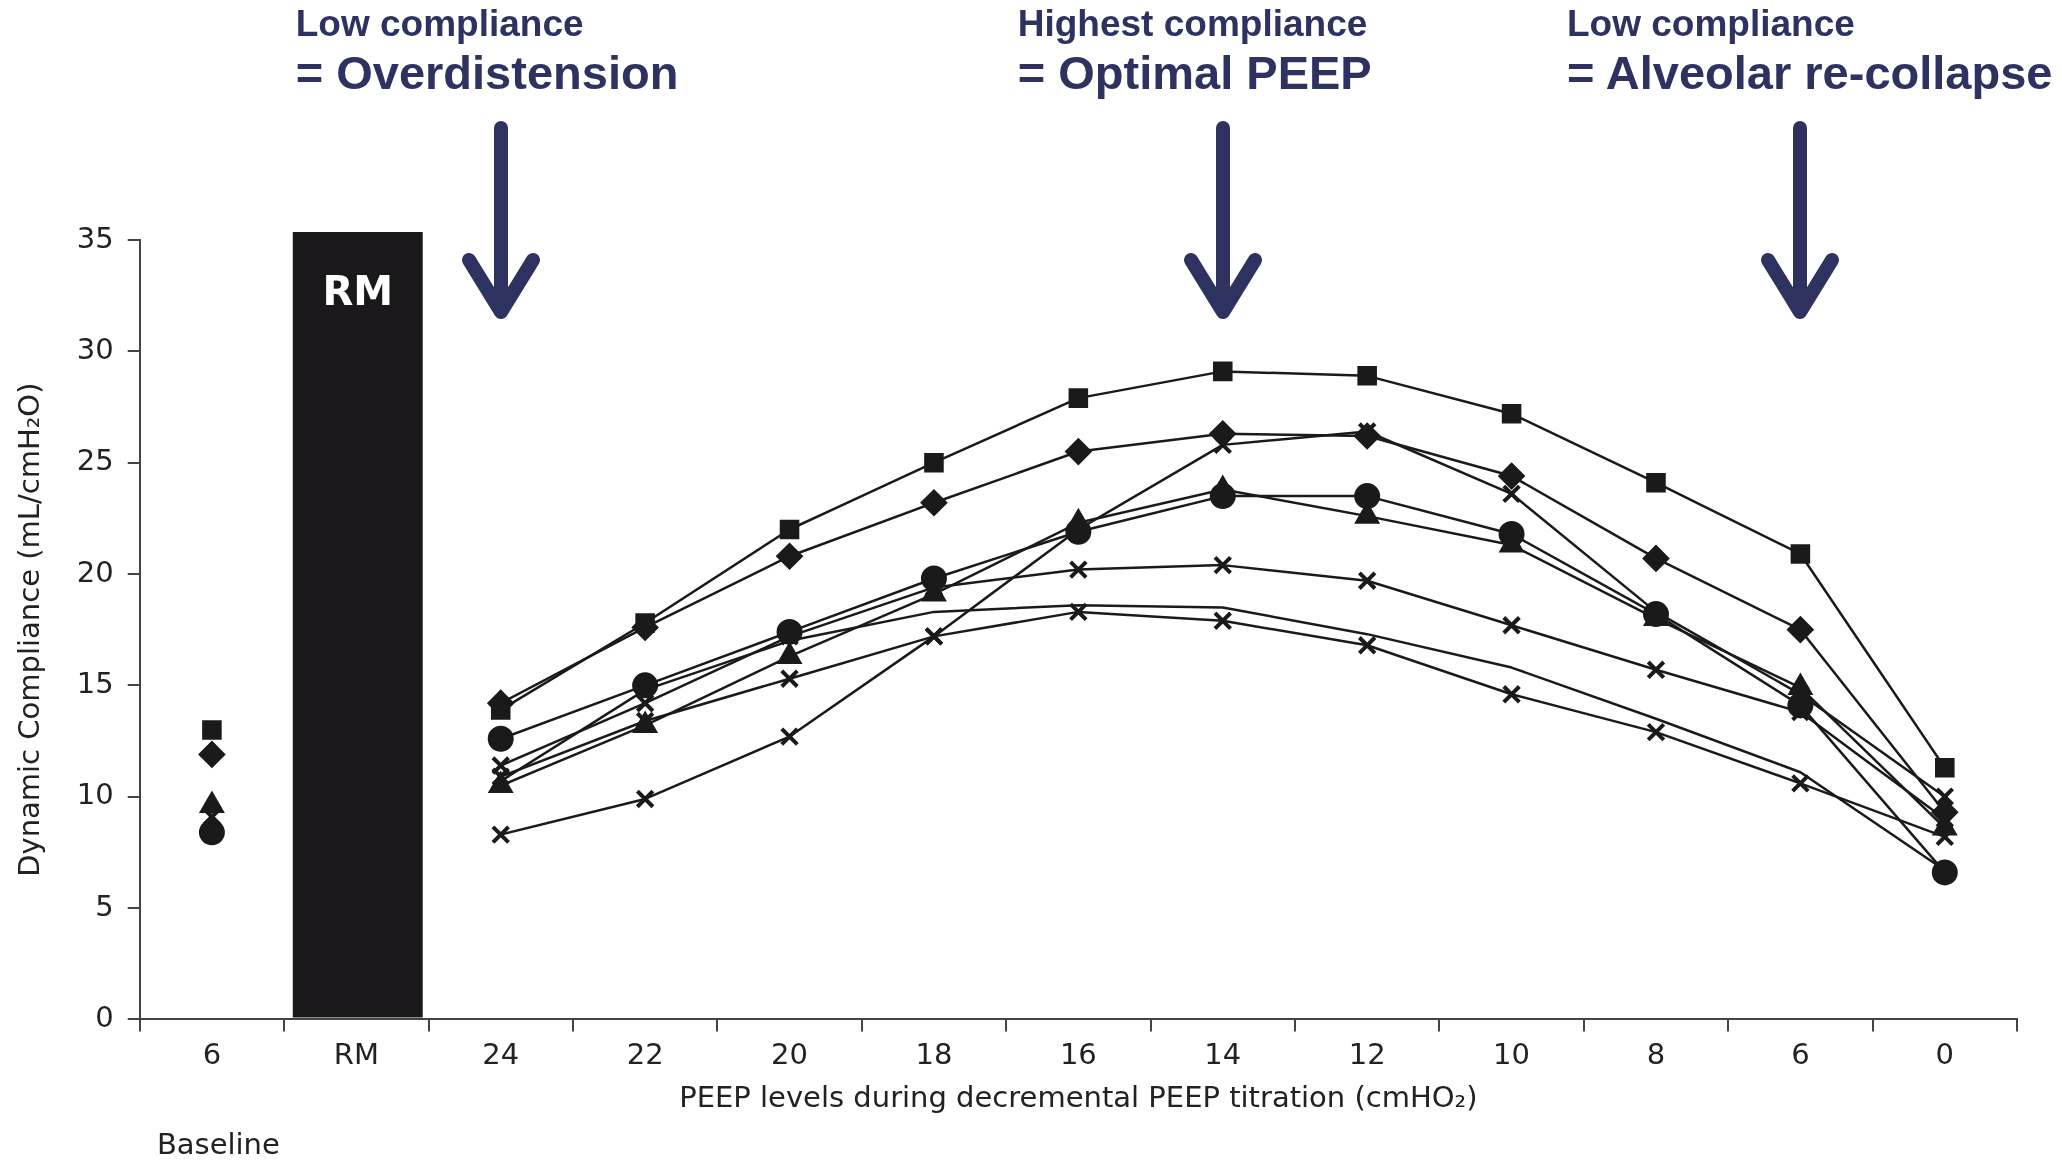 The image size is (2062, 1167). Describe the element at coordinates (1367, 1054) in the screenshot. I see `x-tick-label: 12` at that location.